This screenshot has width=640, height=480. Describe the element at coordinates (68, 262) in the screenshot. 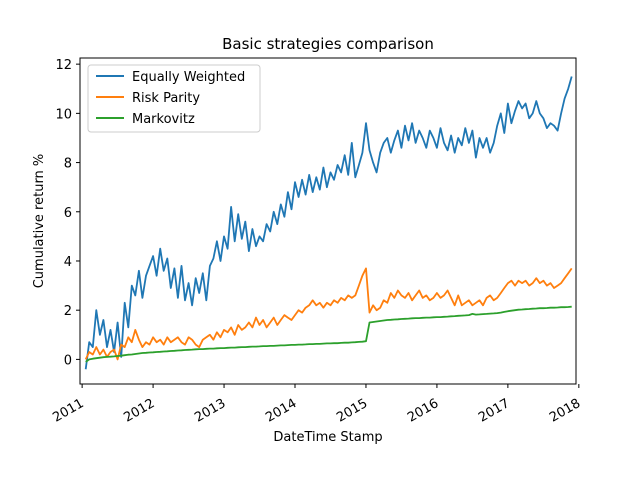

I see `y-tick-label: 4` at that location.